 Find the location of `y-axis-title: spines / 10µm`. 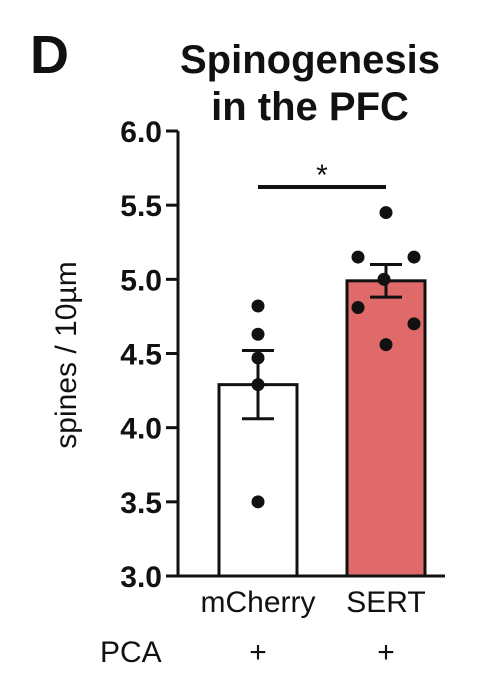

y-axis-title: spines / 10µm is located at coordinates (66, 354).